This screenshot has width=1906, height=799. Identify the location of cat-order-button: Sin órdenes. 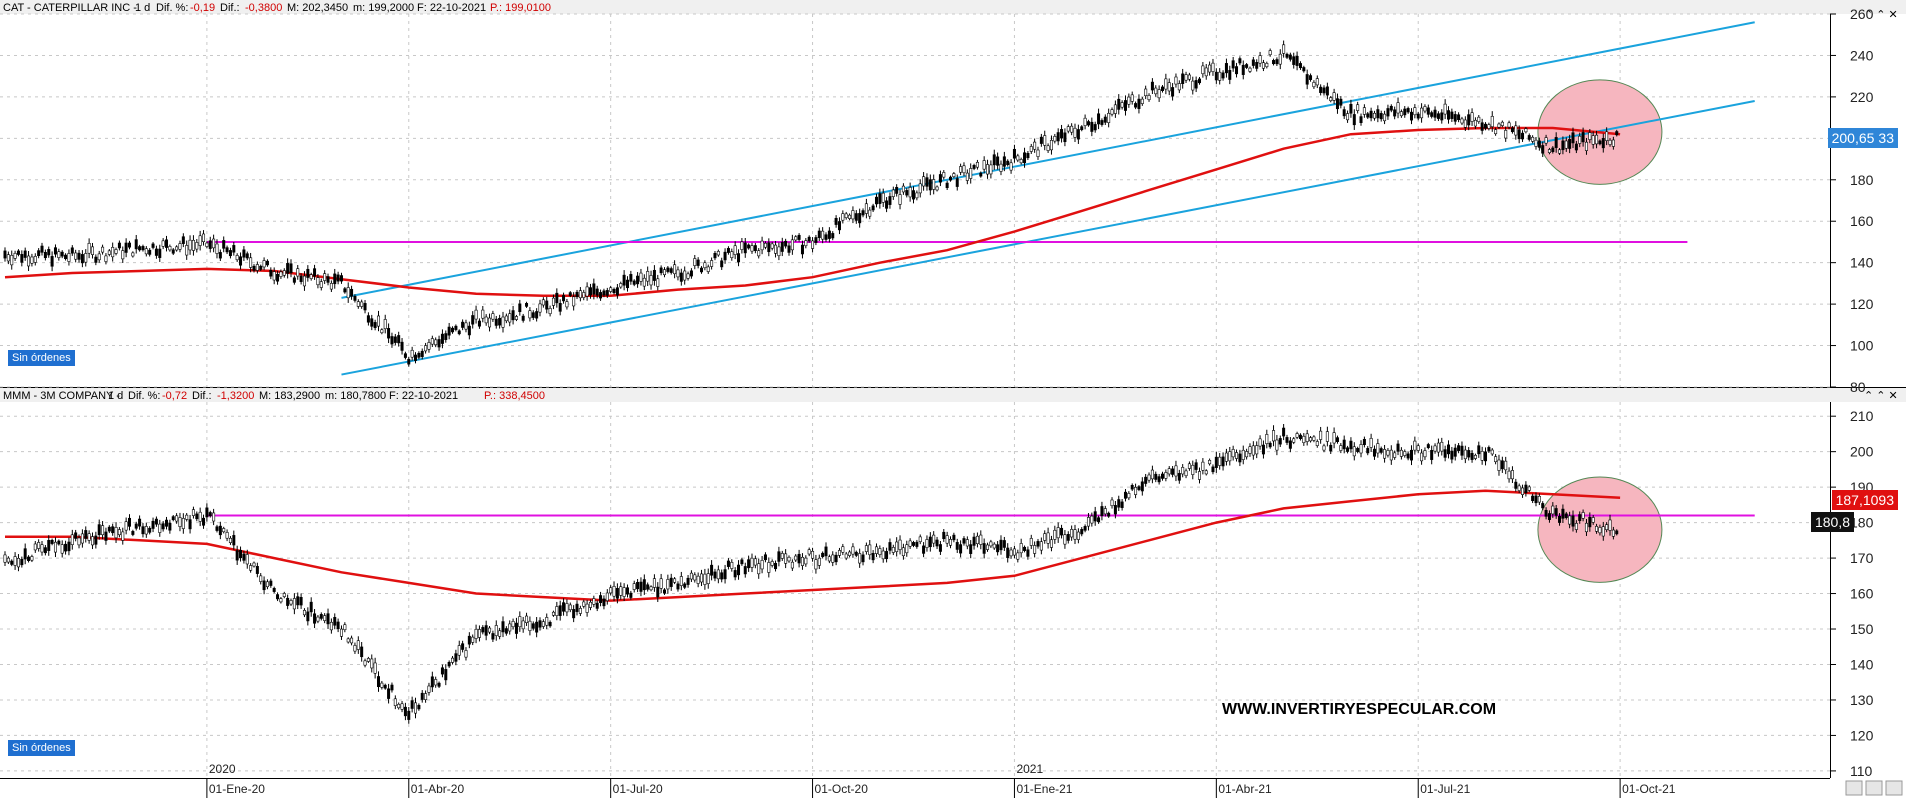
(41, 358).